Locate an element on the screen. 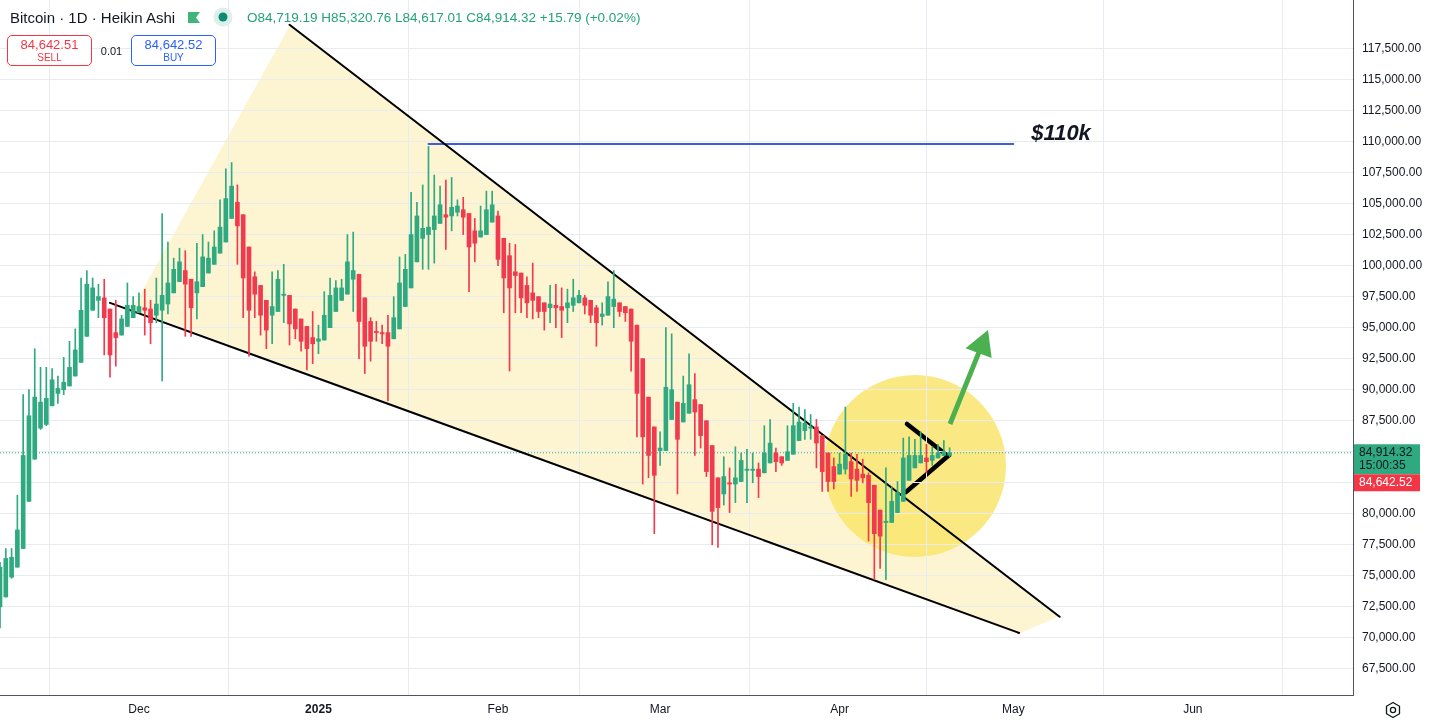 The image size is (1434, 724). y-tick-label: 112,500.00 is located at coordinates (1392, 109).